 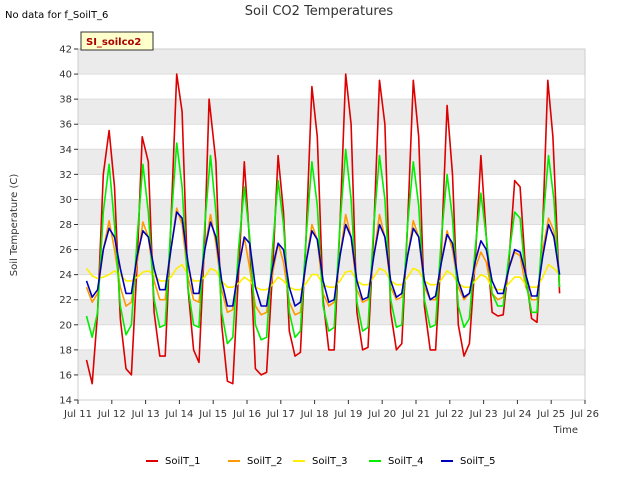 What do you see at coordinates (246, 414) in the screenshot?
I see `x-tick-label: Jul 16` at bounding box center [246, 414].